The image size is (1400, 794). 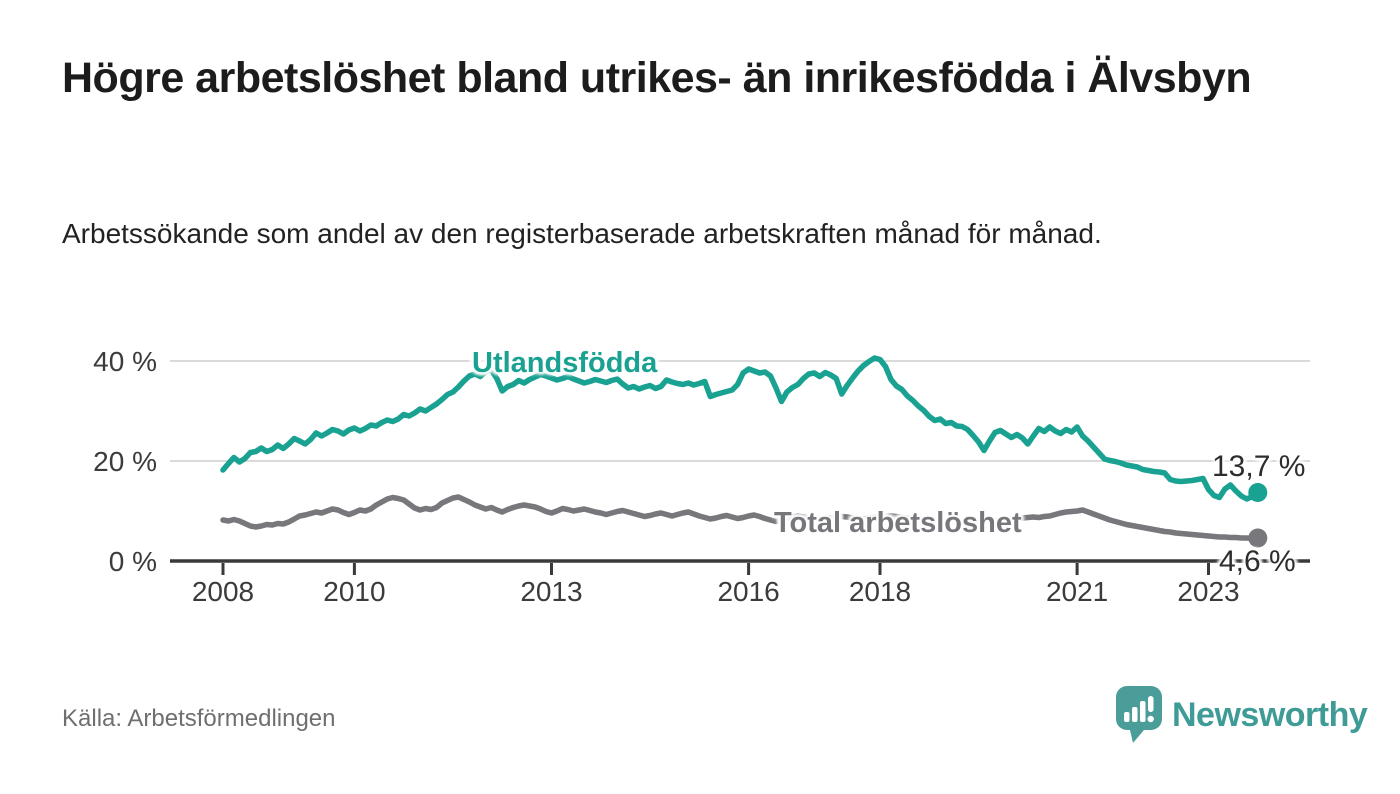 I want to click on end-value-label-total: 4,6 %, so click(x=1257, y=561).